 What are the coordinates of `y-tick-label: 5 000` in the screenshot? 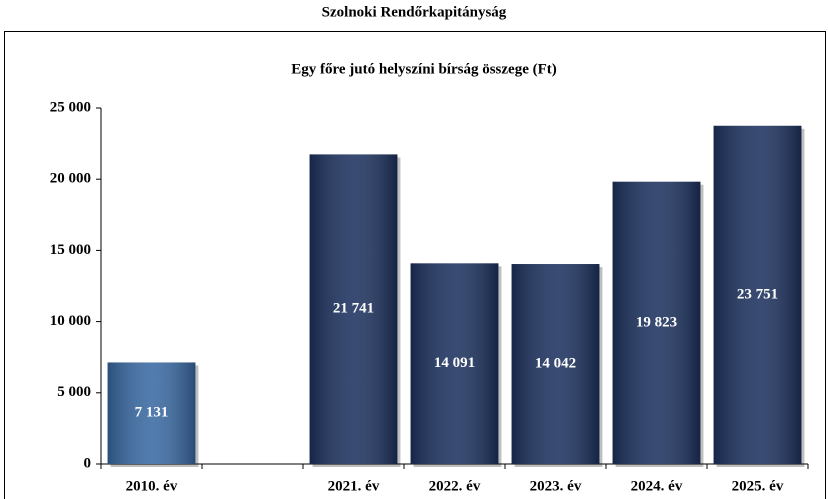 It's located at (74, 392).